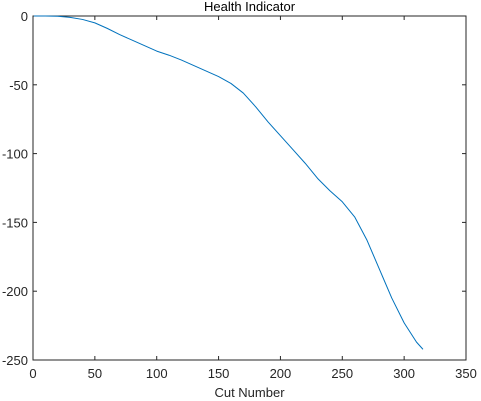 This screenshot has height=401, width=481. I want to click on x-tick-label: 150, so click(219, 373).